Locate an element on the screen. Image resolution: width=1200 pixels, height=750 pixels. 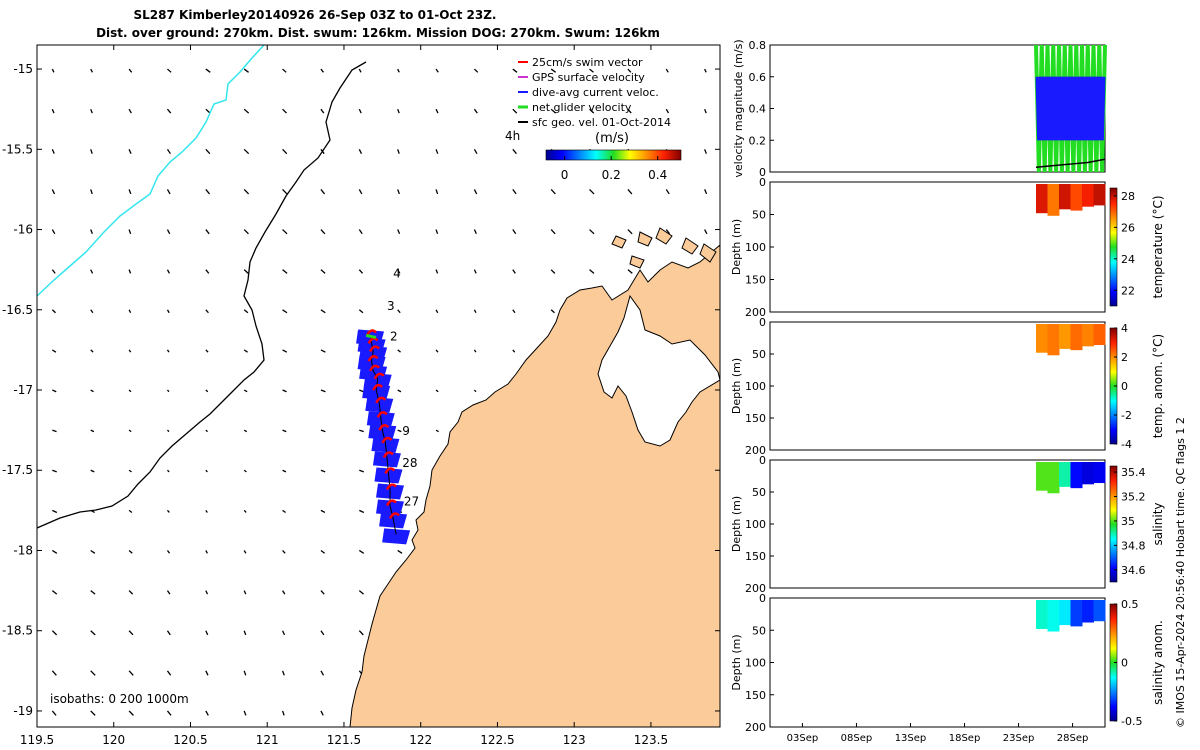
map-x-tick-label: 122.5 is located at coordinates (497, 740).